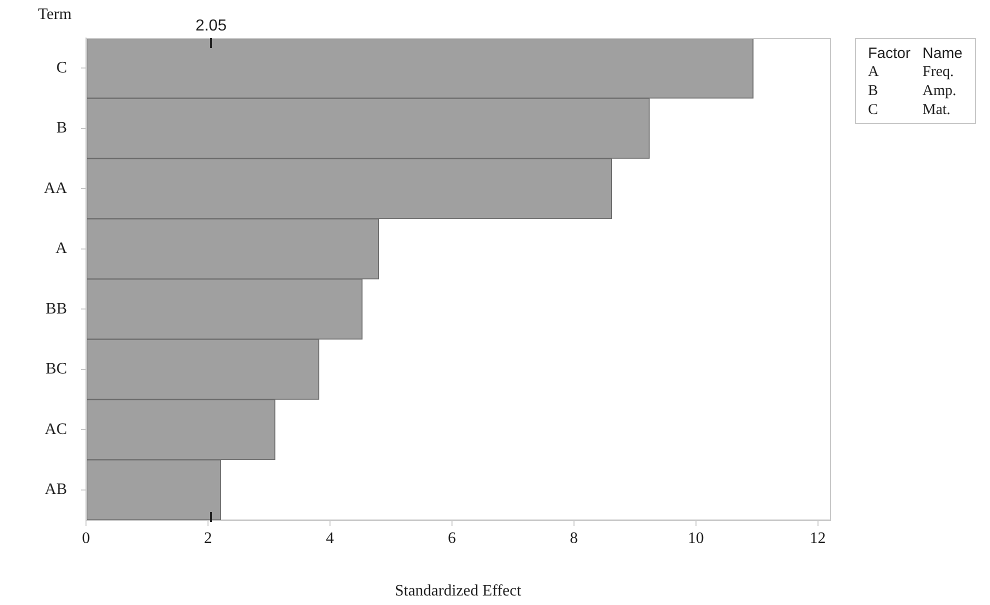  Describe the element at coordinates (874, 72) in the screenshot. I see `text: A` at that location.